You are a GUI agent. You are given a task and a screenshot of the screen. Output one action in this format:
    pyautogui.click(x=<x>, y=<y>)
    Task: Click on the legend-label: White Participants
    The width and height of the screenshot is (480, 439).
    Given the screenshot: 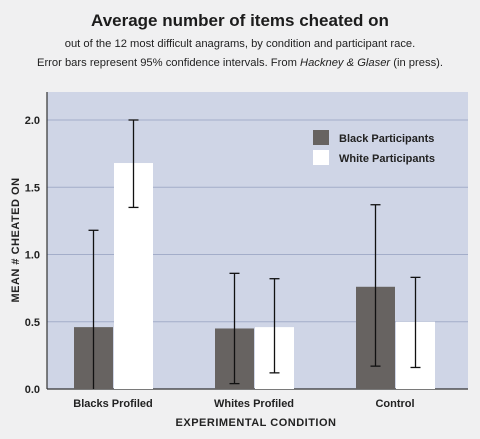 What is the action you would take?
    pyautogui.click(x=387, y=159)
    